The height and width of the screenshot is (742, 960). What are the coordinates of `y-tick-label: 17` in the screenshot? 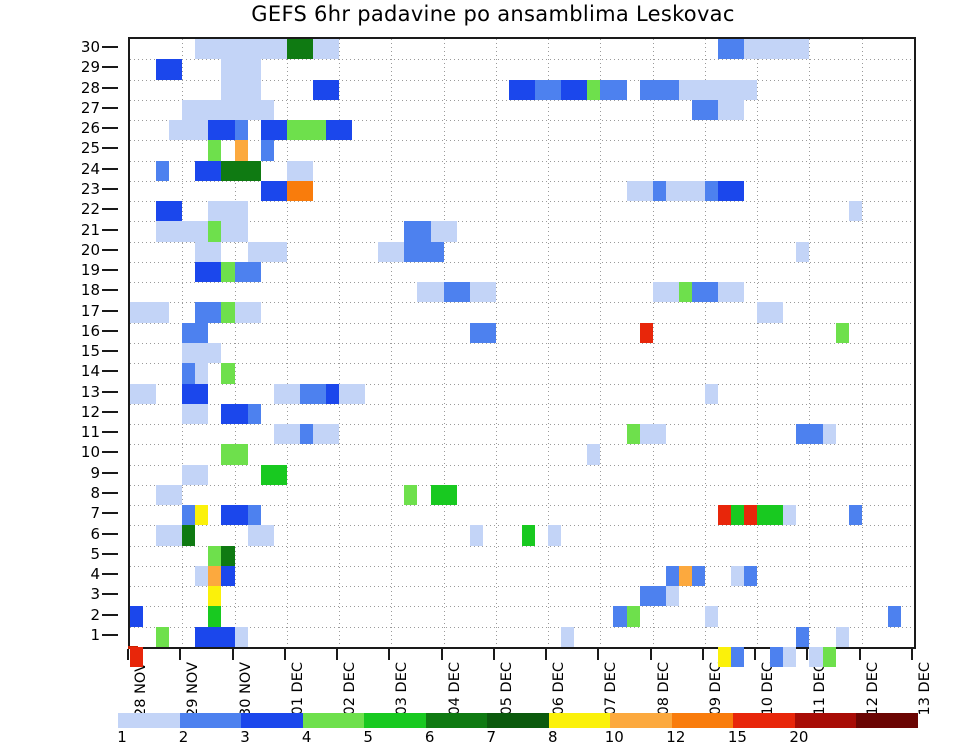 It's located at (90, 310).